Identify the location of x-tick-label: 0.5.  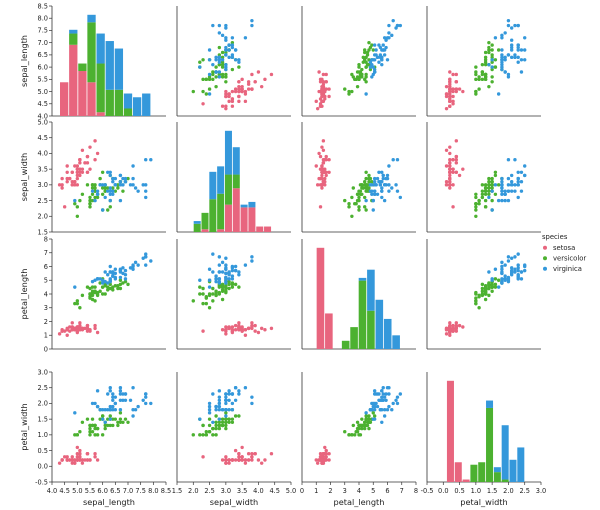
(459, 491).